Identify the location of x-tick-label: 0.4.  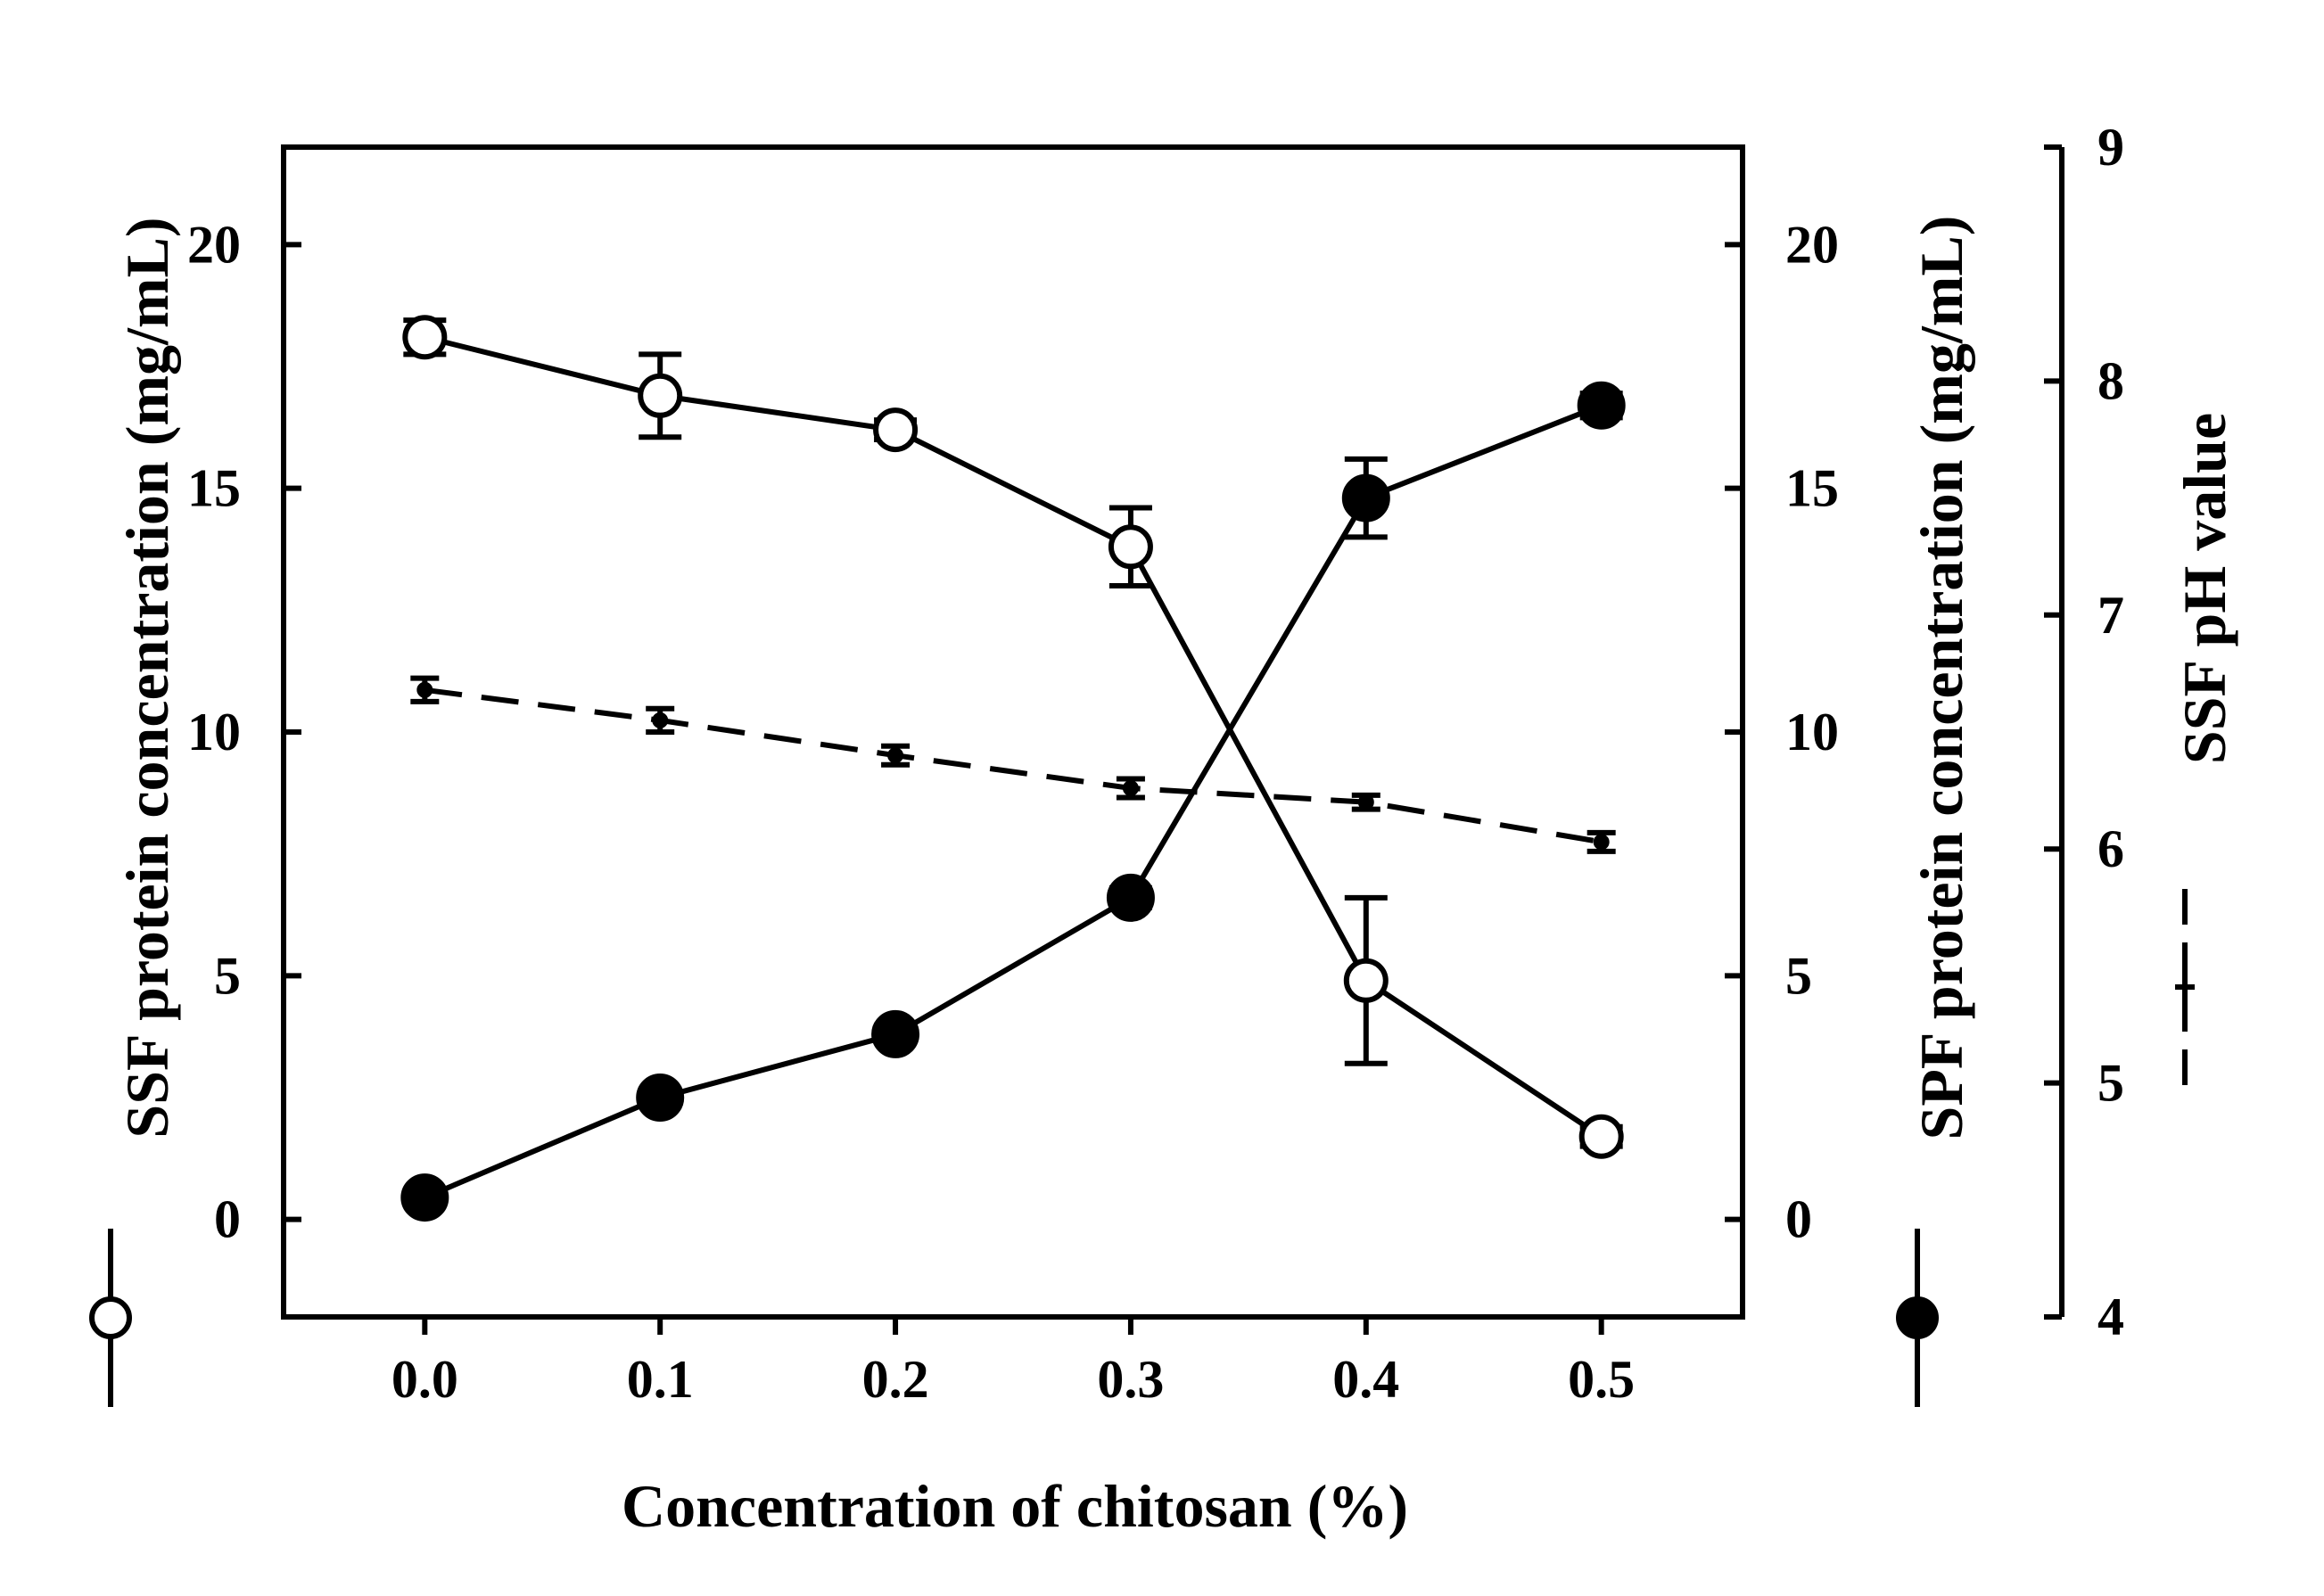
(1365, 1379).